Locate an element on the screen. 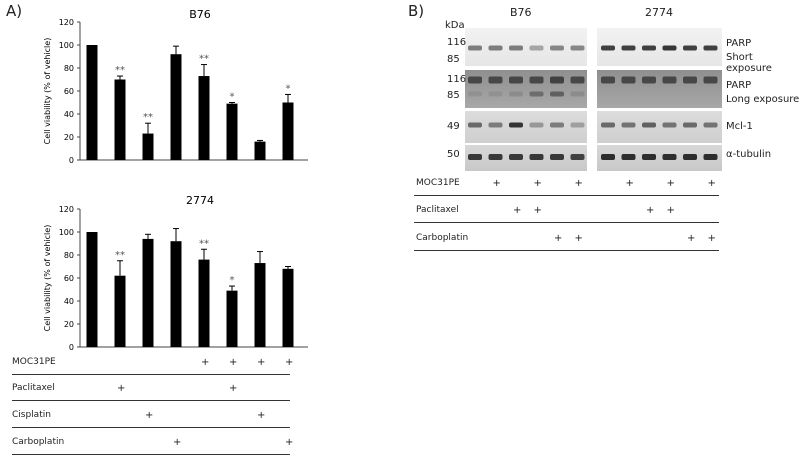  chart-title: B76 is located at coordinates (200, 14).